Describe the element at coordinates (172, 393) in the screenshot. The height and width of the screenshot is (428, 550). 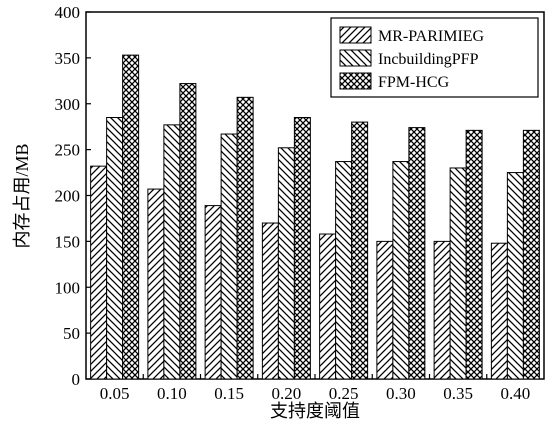
I see `x-tick-label: 0.10` at that location.